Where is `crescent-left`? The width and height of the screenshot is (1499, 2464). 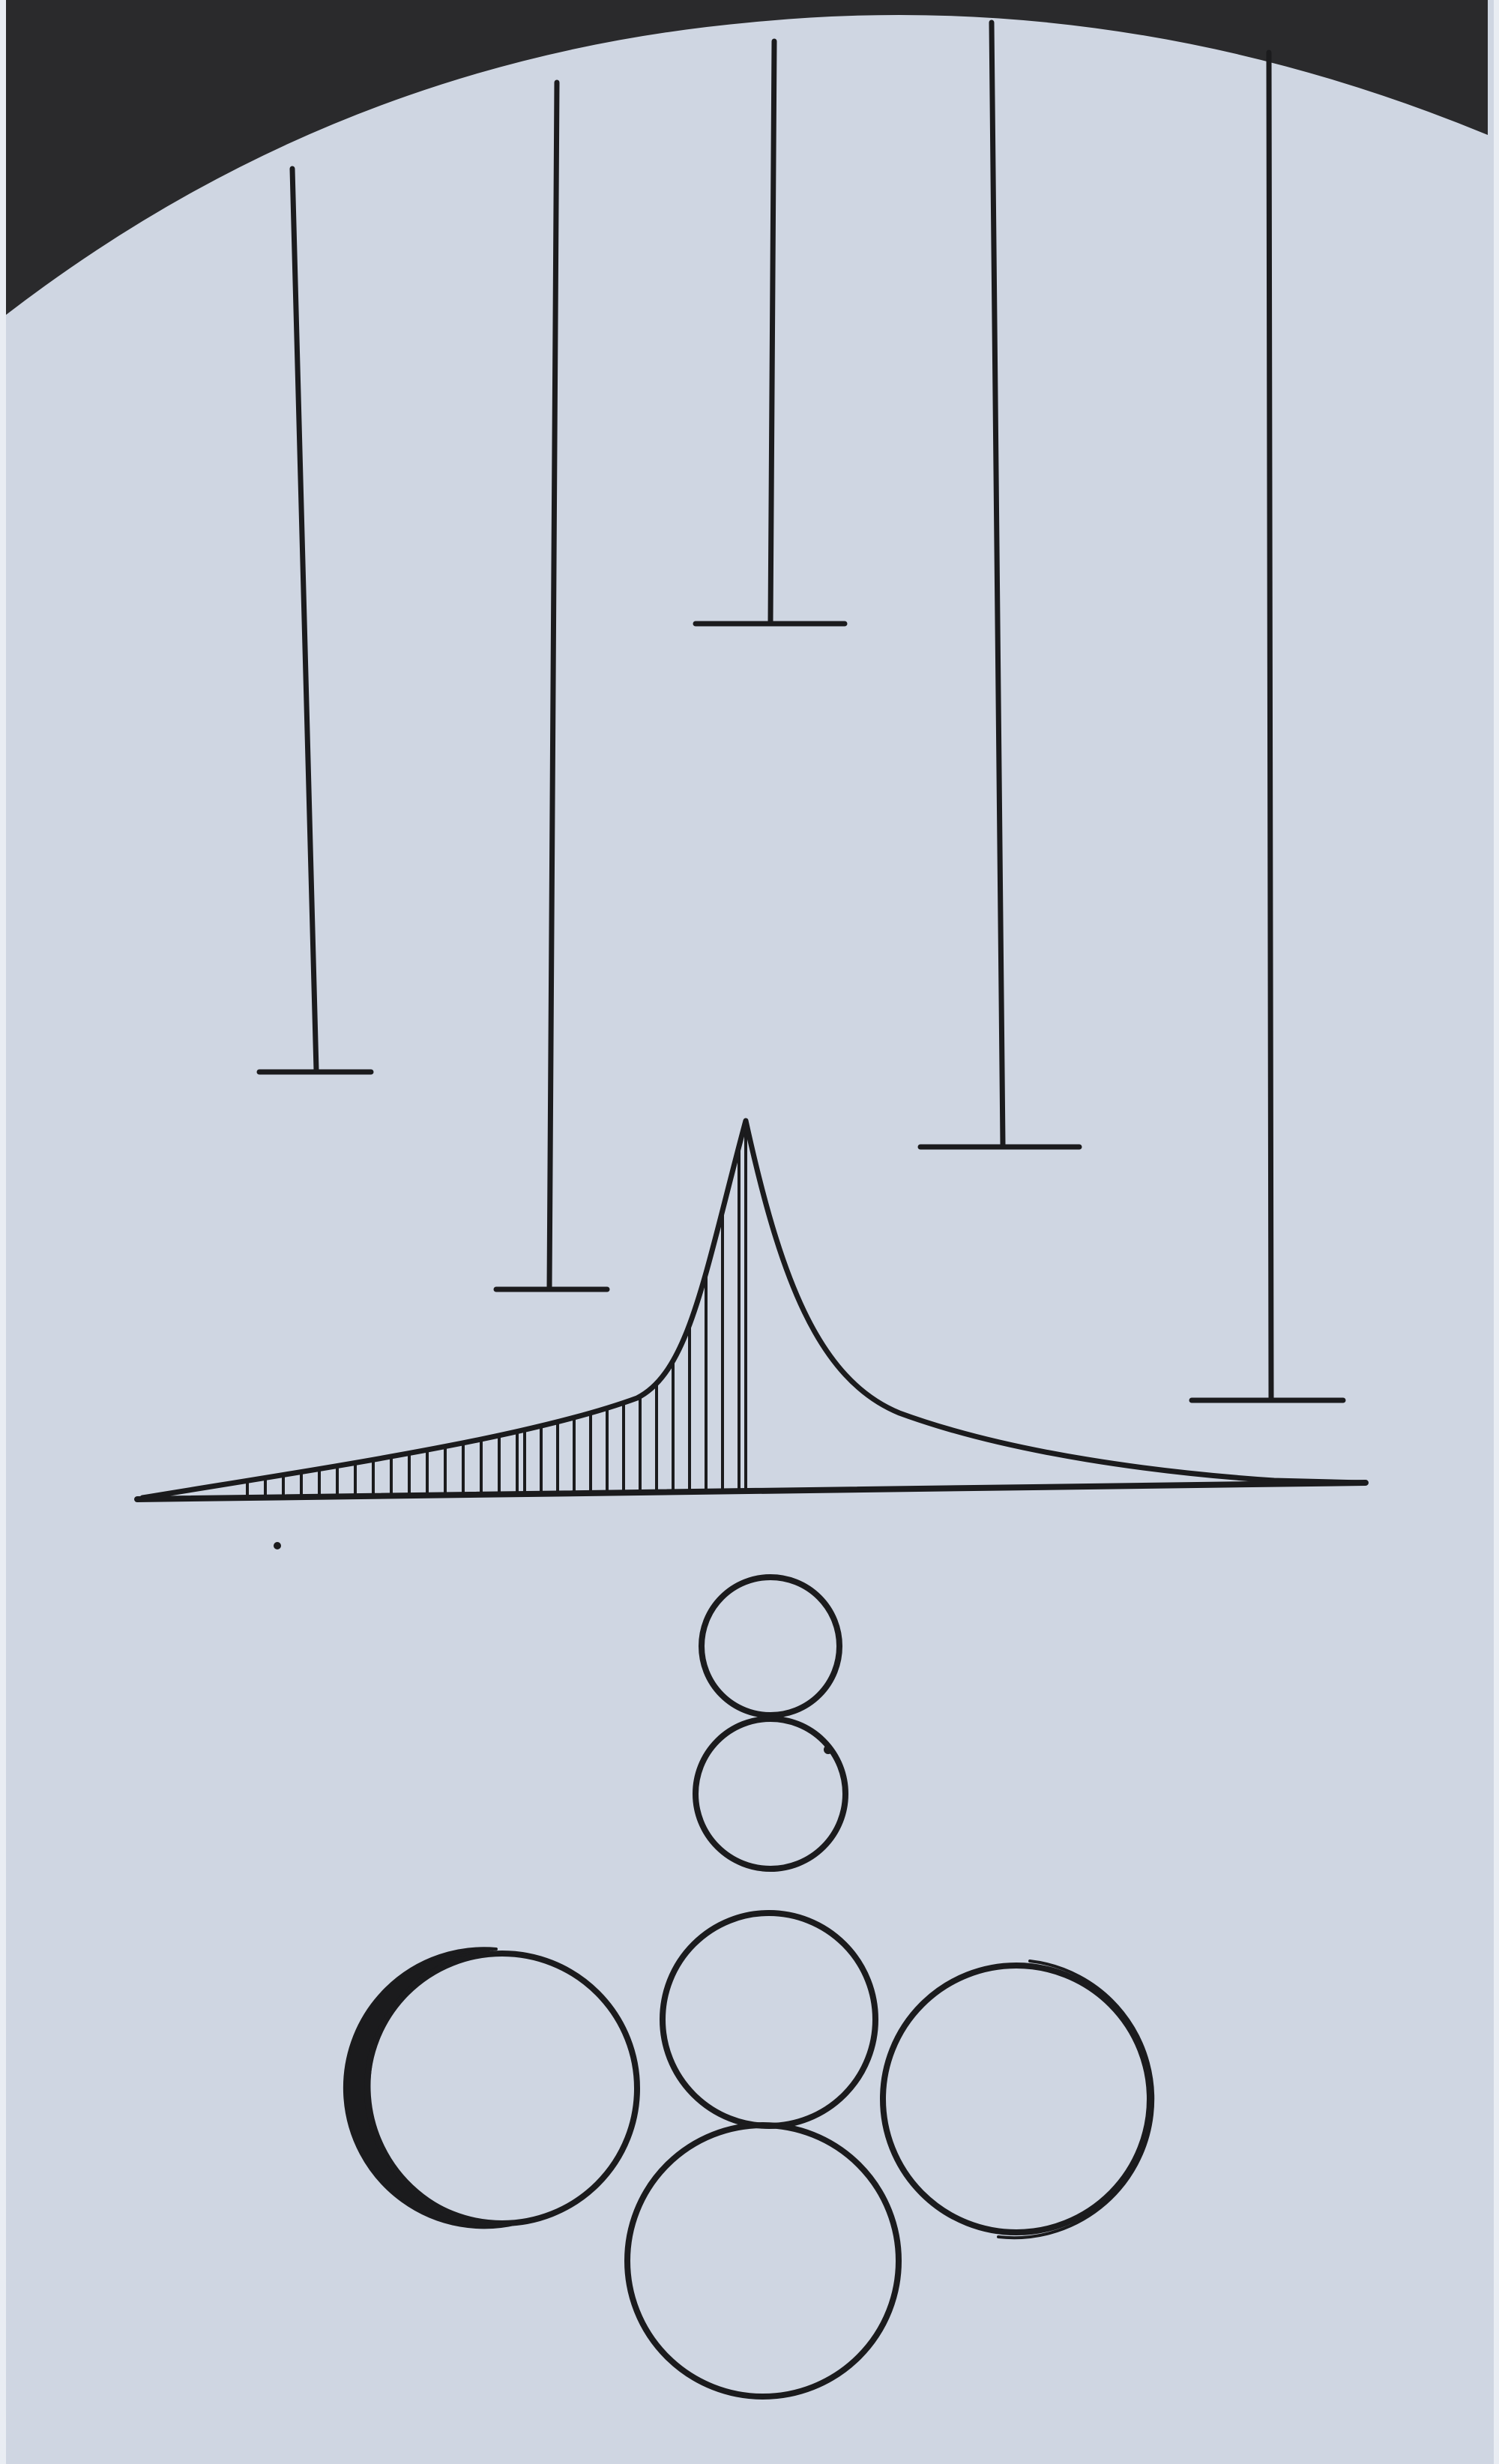 crescent-left is located at coordinates (491, 2088).